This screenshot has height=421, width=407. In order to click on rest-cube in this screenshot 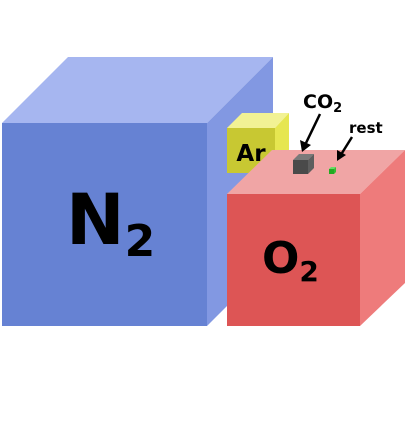, I will do `click(332, 170)`.